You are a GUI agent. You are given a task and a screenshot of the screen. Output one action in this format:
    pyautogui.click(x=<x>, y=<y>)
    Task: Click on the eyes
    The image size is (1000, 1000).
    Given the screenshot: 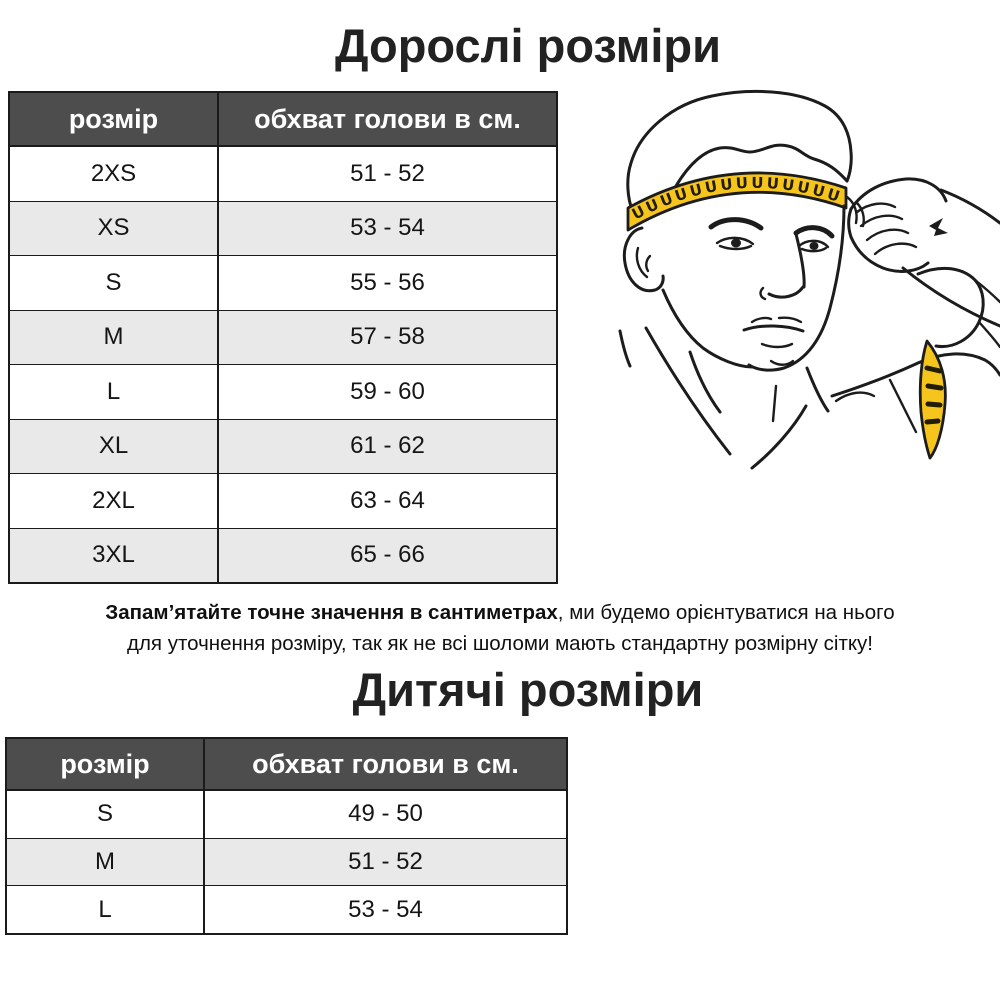 What is the action you would take?
    pyautogui.click(x=771, y=235)
    